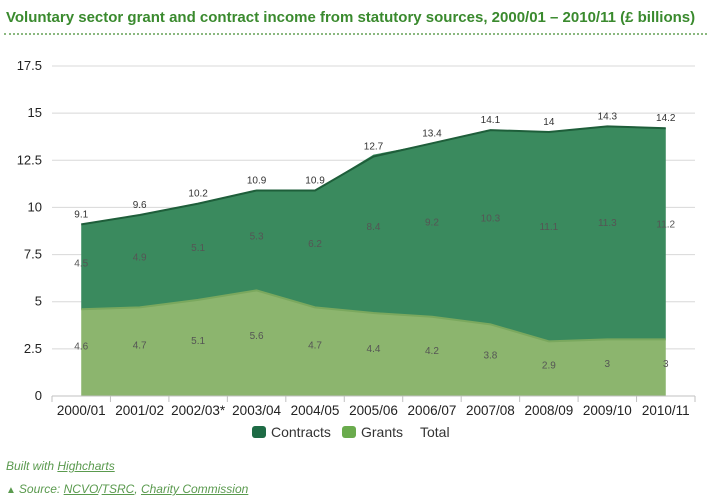  Describe the element at coordinates (33, 254) in the screenshot. I see `y-tick-label: 7.5` at that location.